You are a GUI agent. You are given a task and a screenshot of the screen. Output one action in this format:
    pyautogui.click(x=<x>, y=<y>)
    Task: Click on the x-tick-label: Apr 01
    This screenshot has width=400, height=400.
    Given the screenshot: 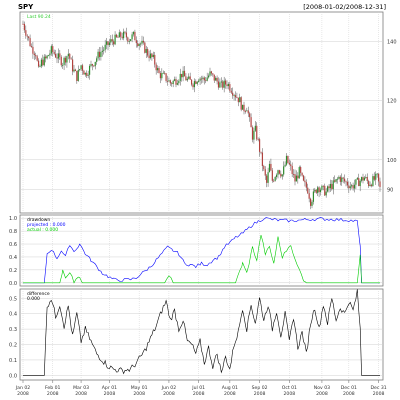 What is the action you would take?
    pyautogui.click(x=109, y=388)
    